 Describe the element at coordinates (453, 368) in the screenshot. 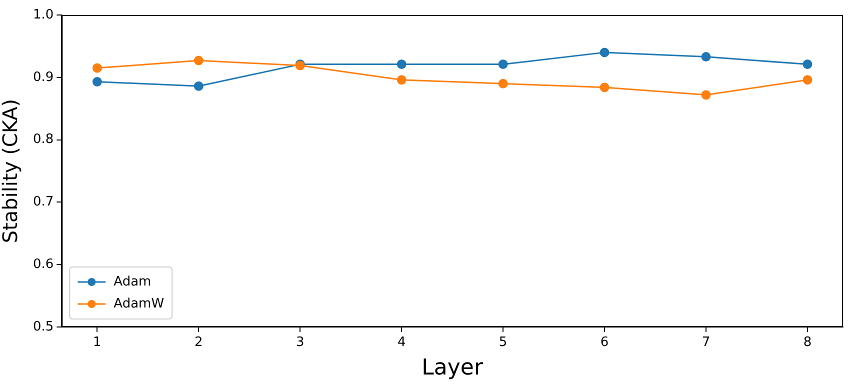

I see `x-axis-title: Layer` at that location.